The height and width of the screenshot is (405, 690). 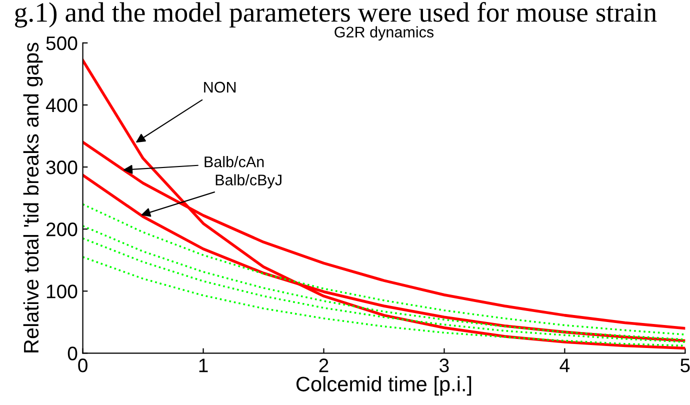 I want to click on y-tick-label: 400, so click(x=62, y=105).